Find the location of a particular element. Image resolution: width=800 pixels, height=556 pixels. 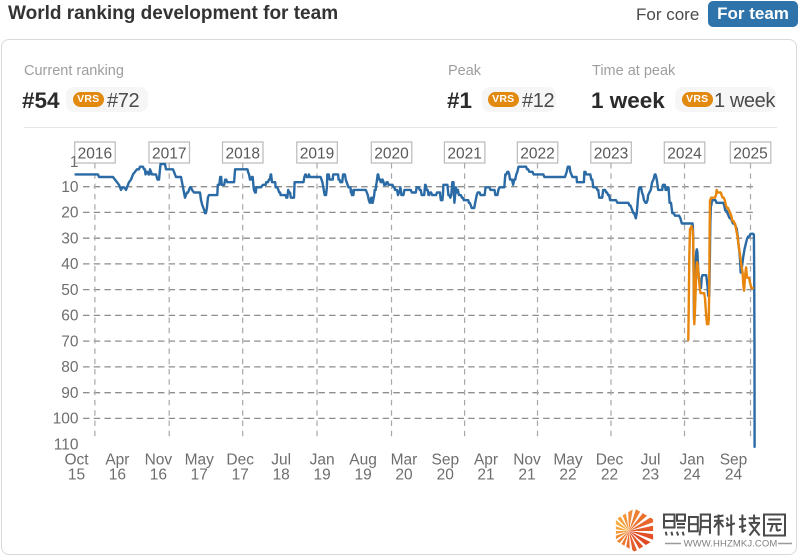

svg-text: 100 is located at coordinates (66, 419).